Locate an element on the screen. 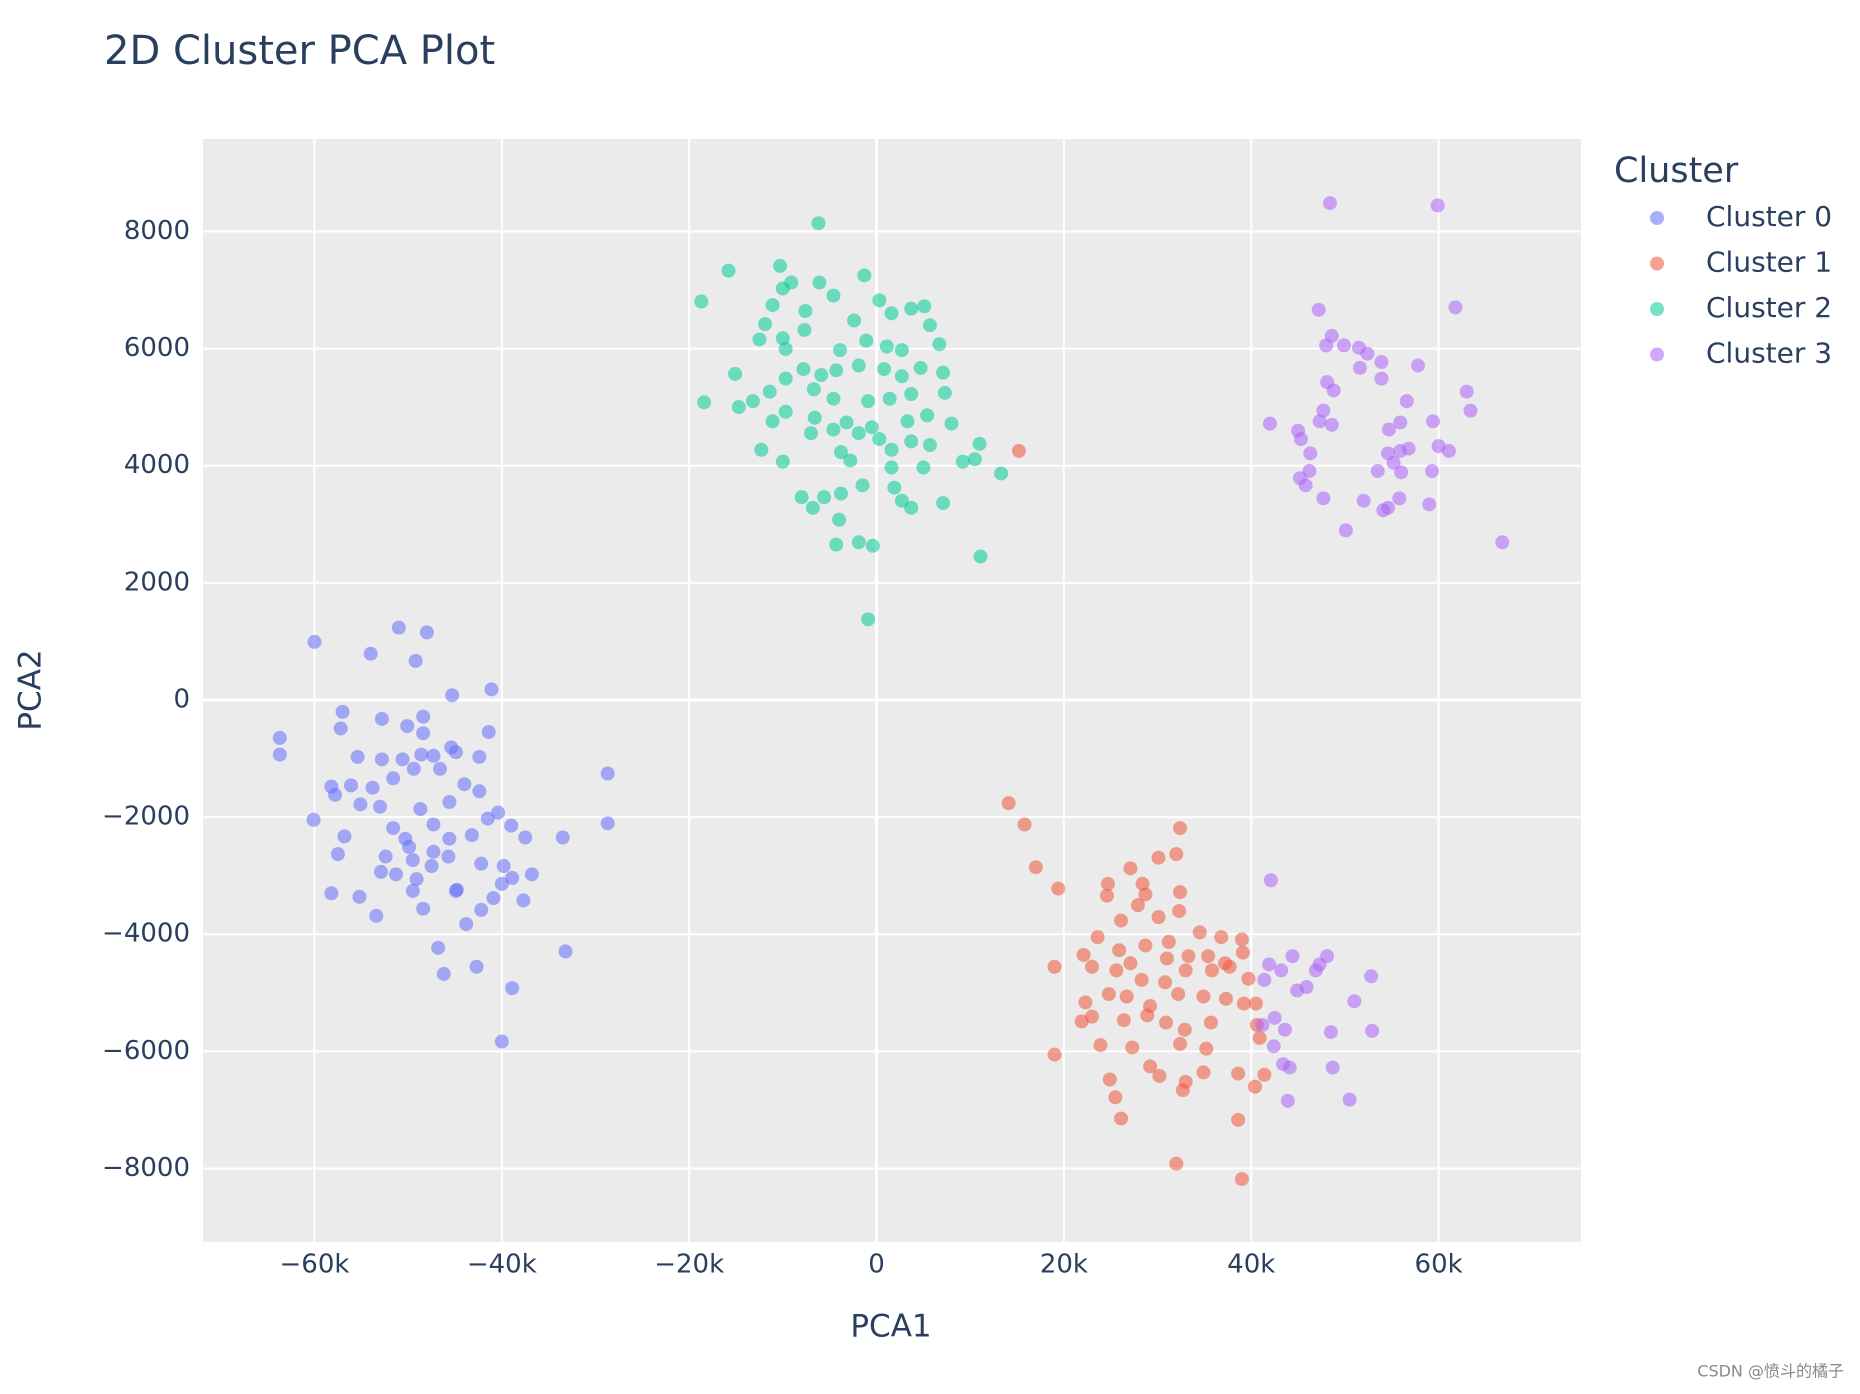 The height and width of the screenshot is (1394, 1860). legend-label: Cluster 3 is located at coordinates (1769, 353).